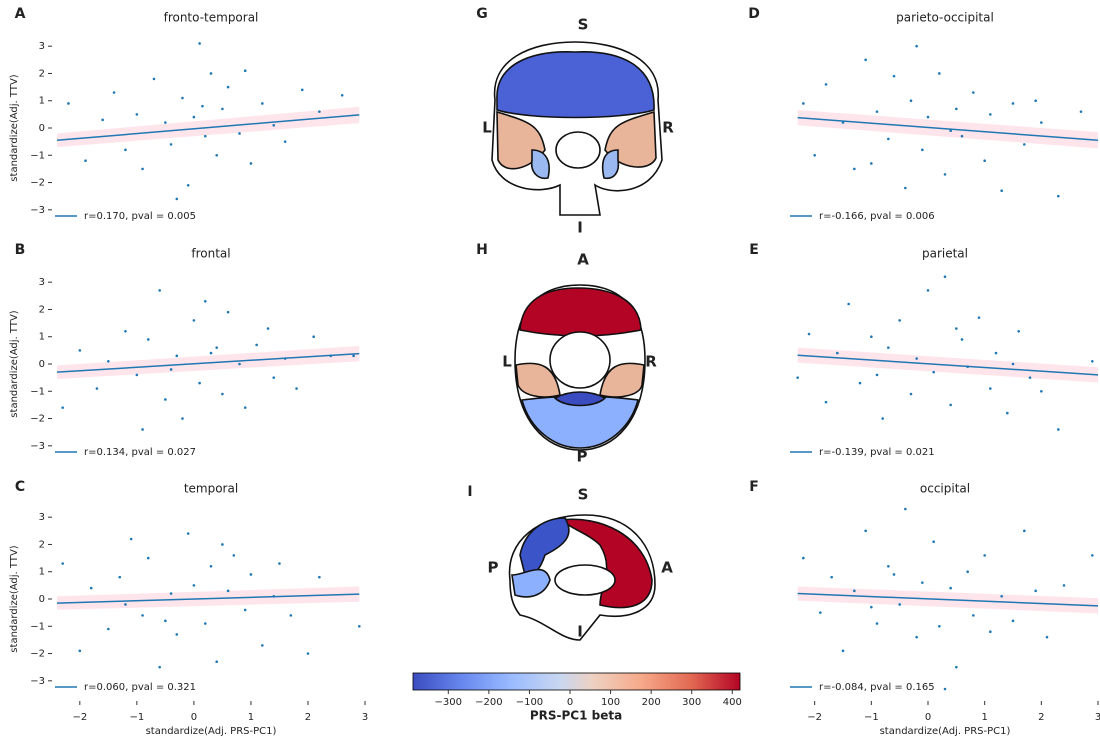 The image size is (1100, 739). What do you see at coordinates (582, 457) in the screenshot?
I see `orientation-label: P` at bounding box center [582, 457].